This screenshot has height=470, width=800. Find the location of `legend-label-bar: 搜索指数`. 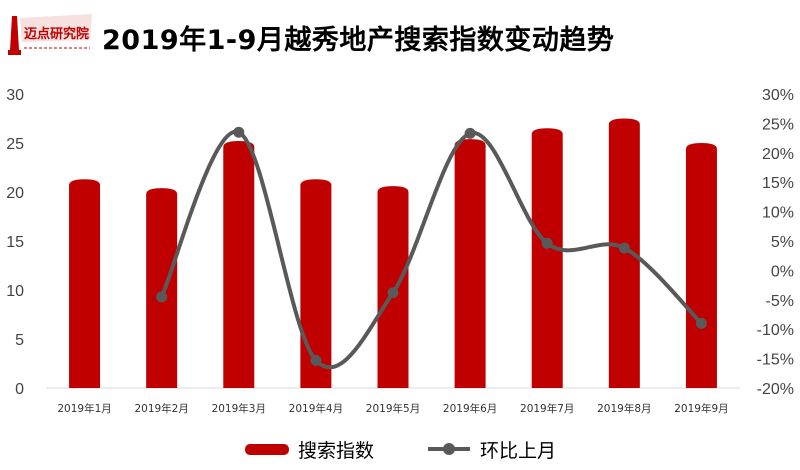

legend-label-bar: 搜索指数 is located at coordinates (335, 450).